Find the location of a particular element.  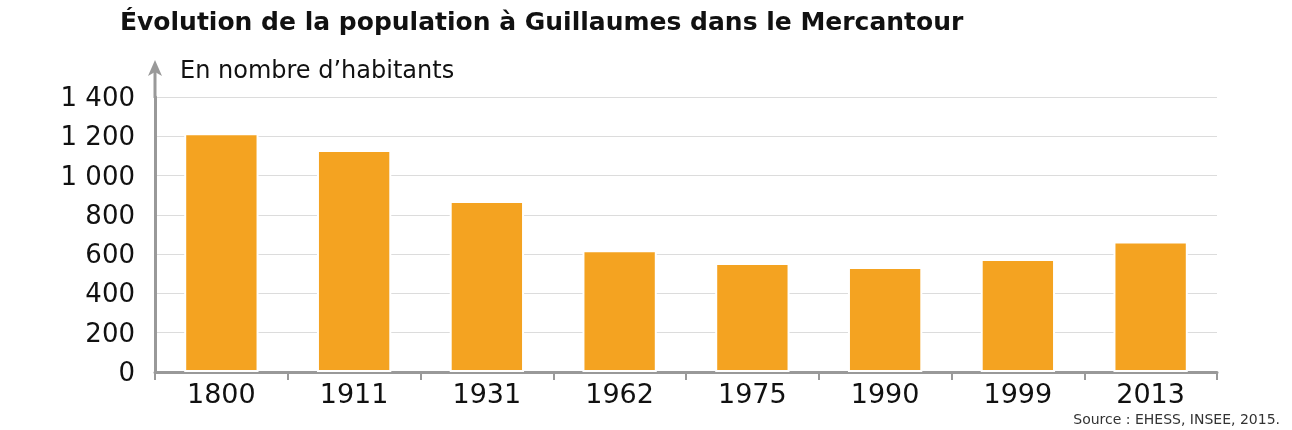

y-tick-label: 800 is located at coordinates (110, 214).